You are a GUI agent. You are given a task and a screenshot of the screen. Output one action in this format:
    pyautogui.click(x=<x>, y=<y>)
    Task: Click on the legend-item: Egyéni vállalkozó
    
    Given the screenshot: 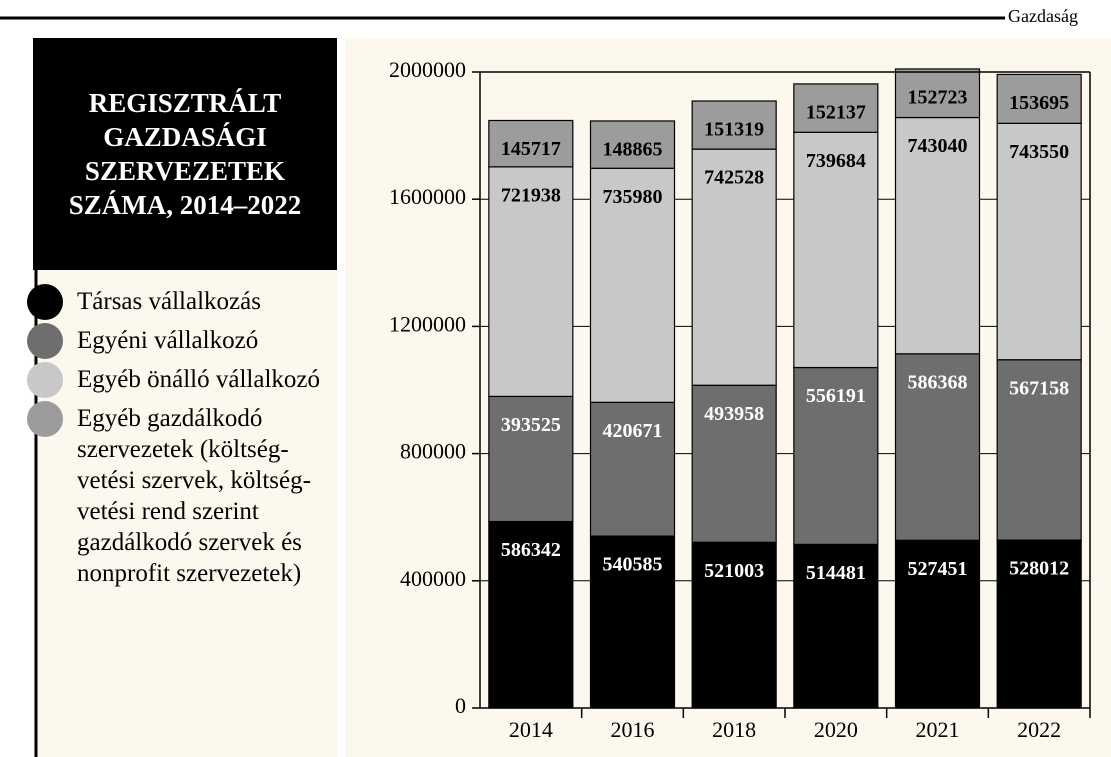 What is the action you would take?
    pyautogui.click(x=180, y=341)
    